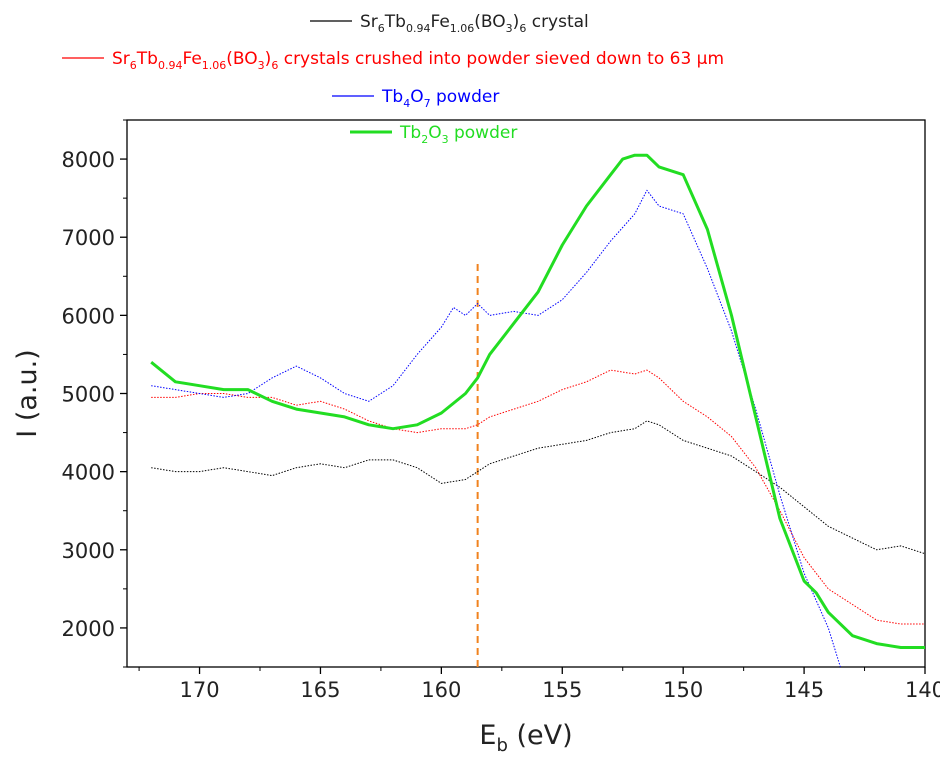 This screenshot has width=940, height=763. Describe the element at coordinates (88, 395) in the screenshot. I see `y-tick-label: 5000` at that location.